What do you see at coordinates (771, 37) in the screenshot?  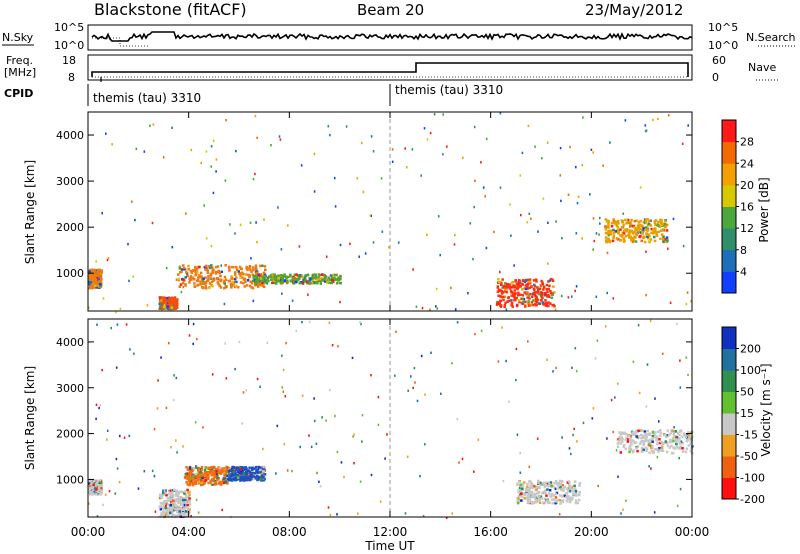 I see `nsearch-label: N.Search` at bounding box center [771, 37].